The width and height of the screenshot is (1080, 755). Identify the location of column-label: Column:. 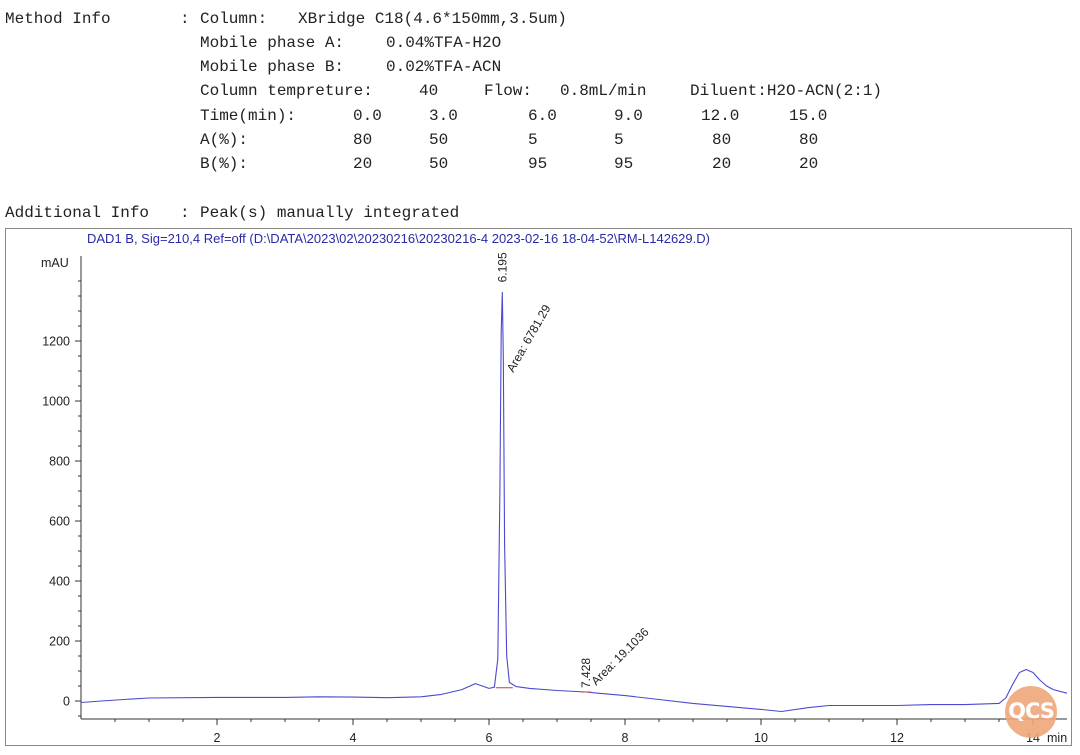
(234, 19).